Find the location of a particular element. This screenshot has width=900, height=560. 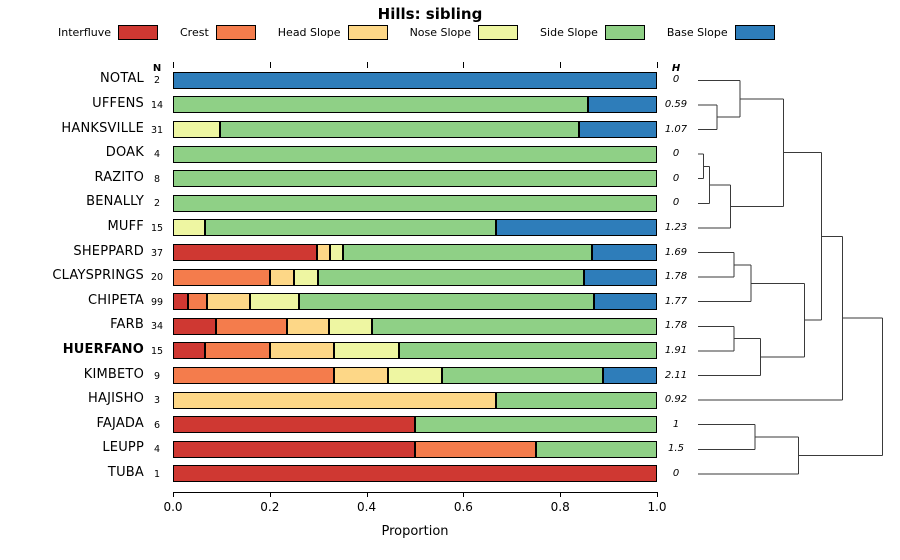

legend-item: Nose Slope is located at coordinates (464, 32).